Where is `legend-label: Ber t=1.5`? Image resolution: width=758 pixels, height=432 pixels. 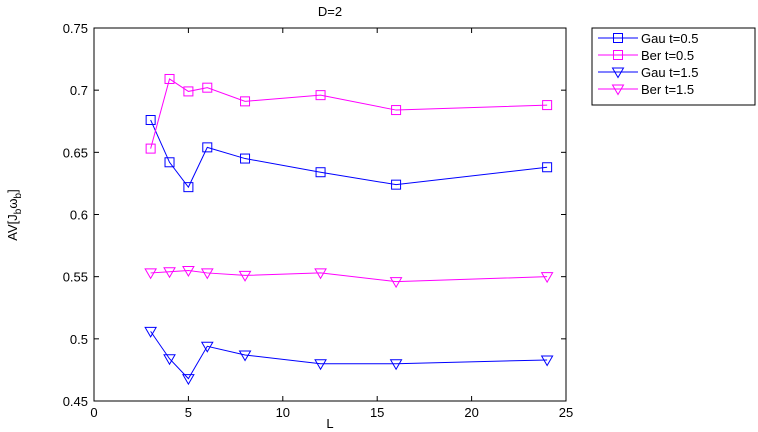 legend-label: Ber t=1.5 is located at coordinates (667, 89).